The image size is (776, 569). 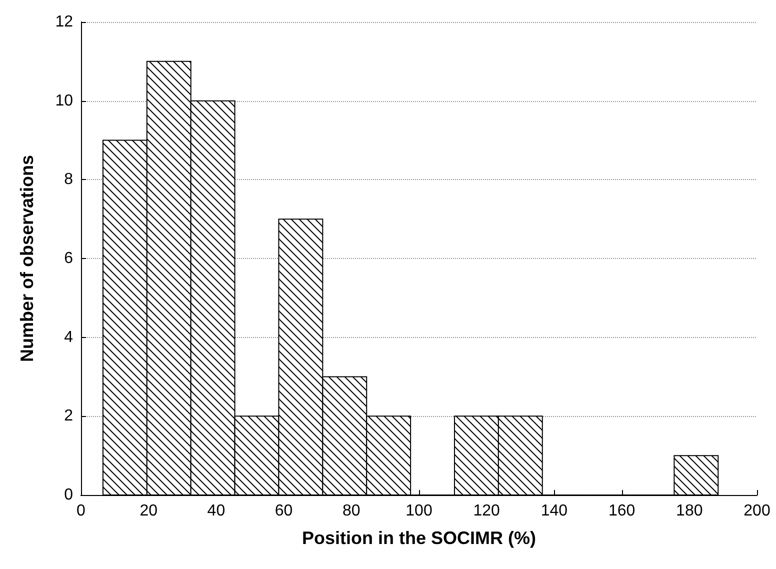 What do you see at coordinates (69, 258) in the screenshot?
I see `y-tick-label: 6` at bounding box center [69, 258].